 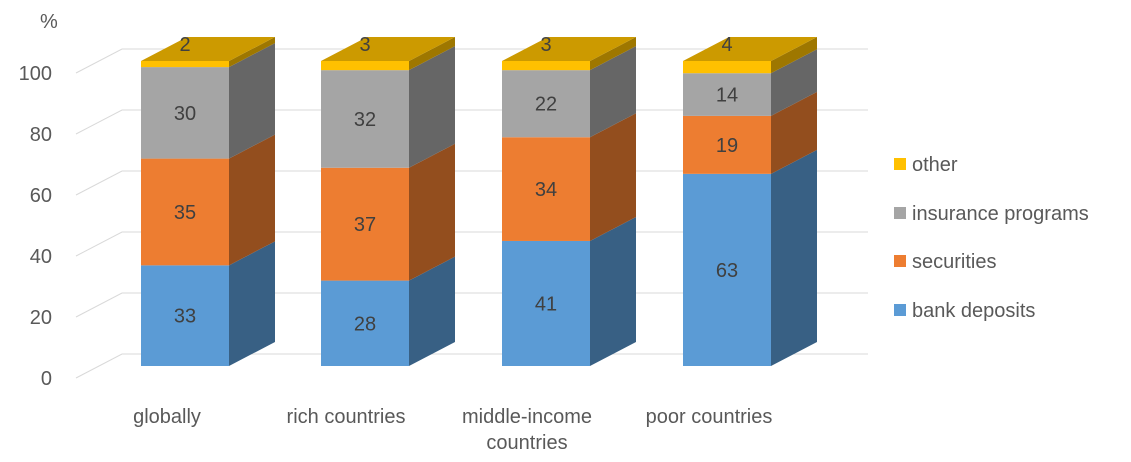 I want to click on category-label: poor countries, so click(x=709, y=417).